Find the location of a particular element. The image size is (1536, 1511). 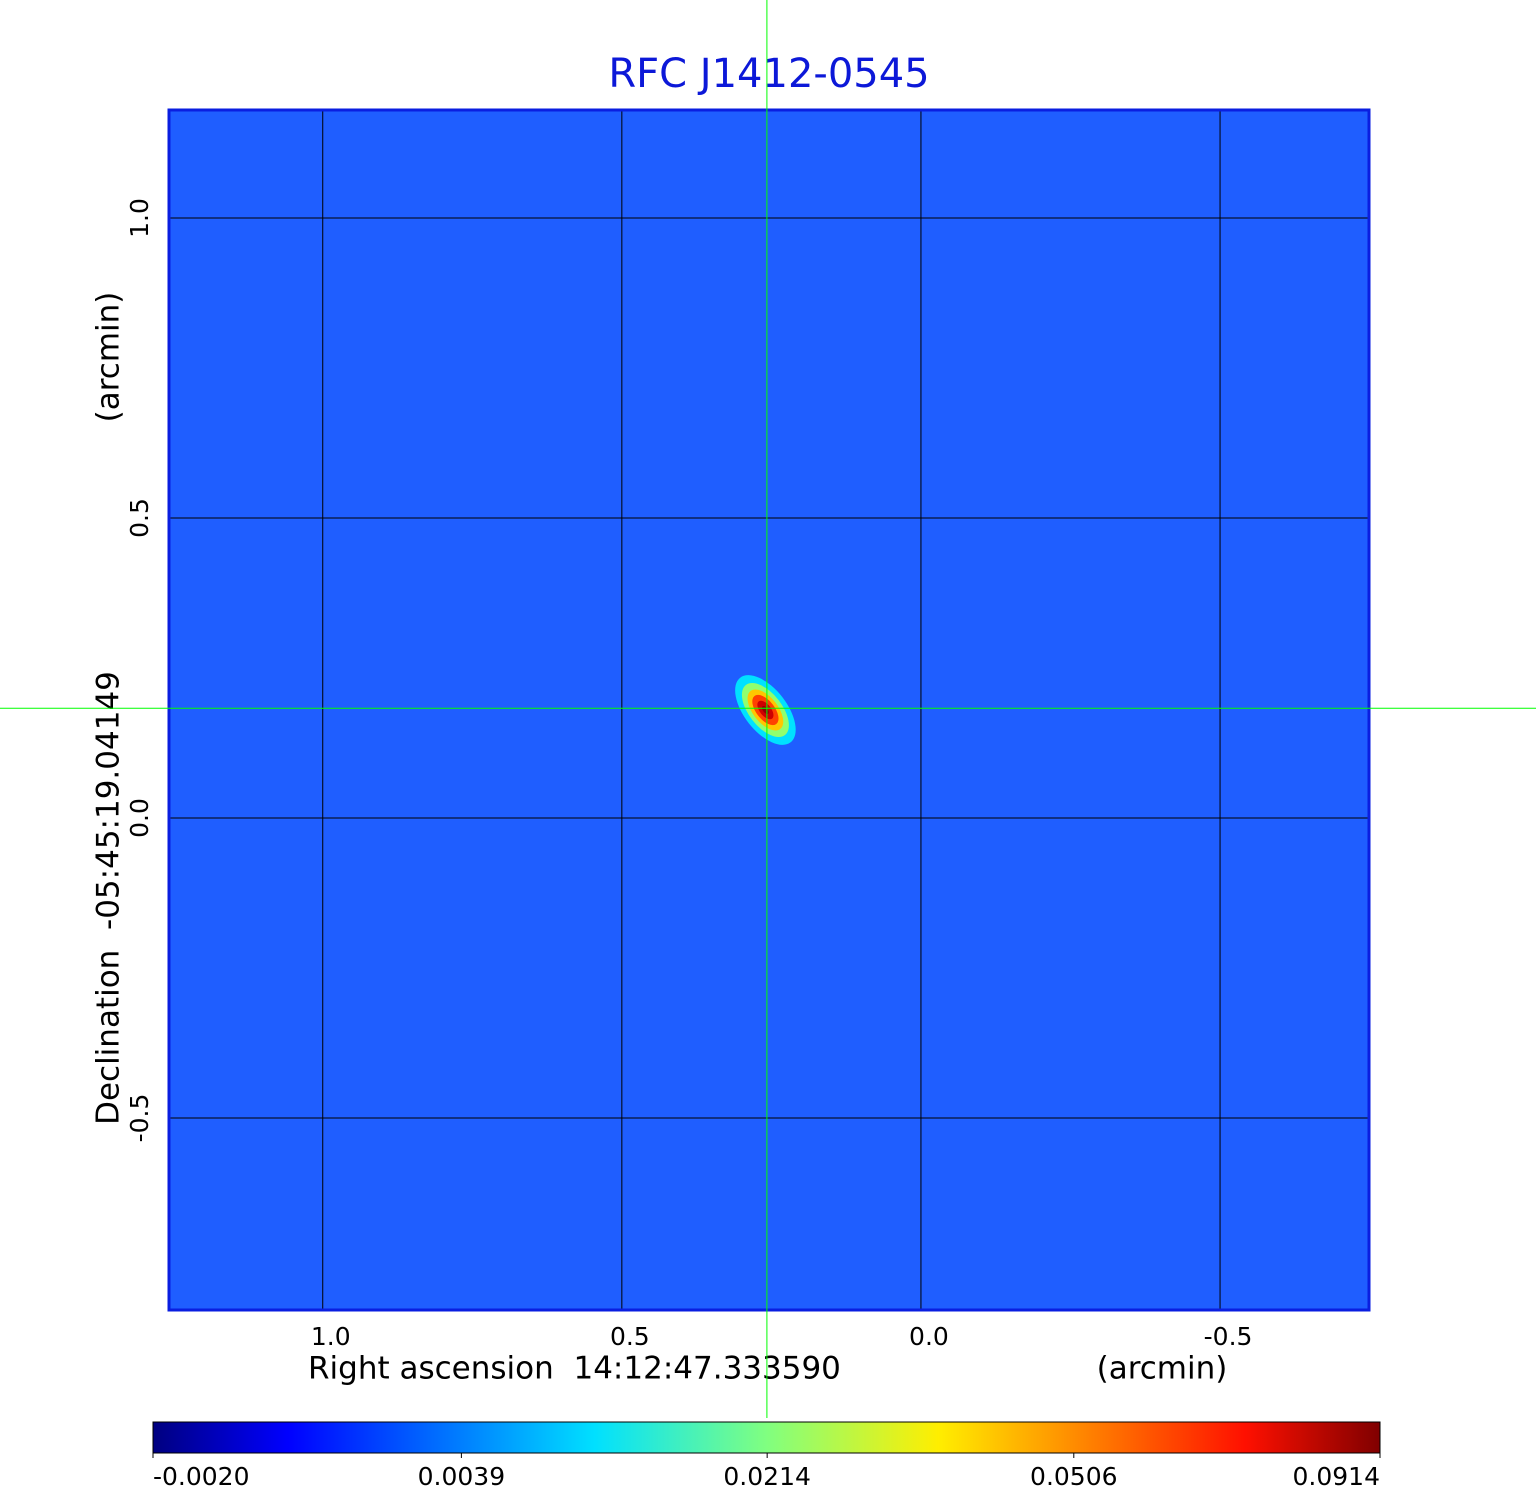

colorbar-tick-label: 0.0506 is located at coordinates (1073, 1476).